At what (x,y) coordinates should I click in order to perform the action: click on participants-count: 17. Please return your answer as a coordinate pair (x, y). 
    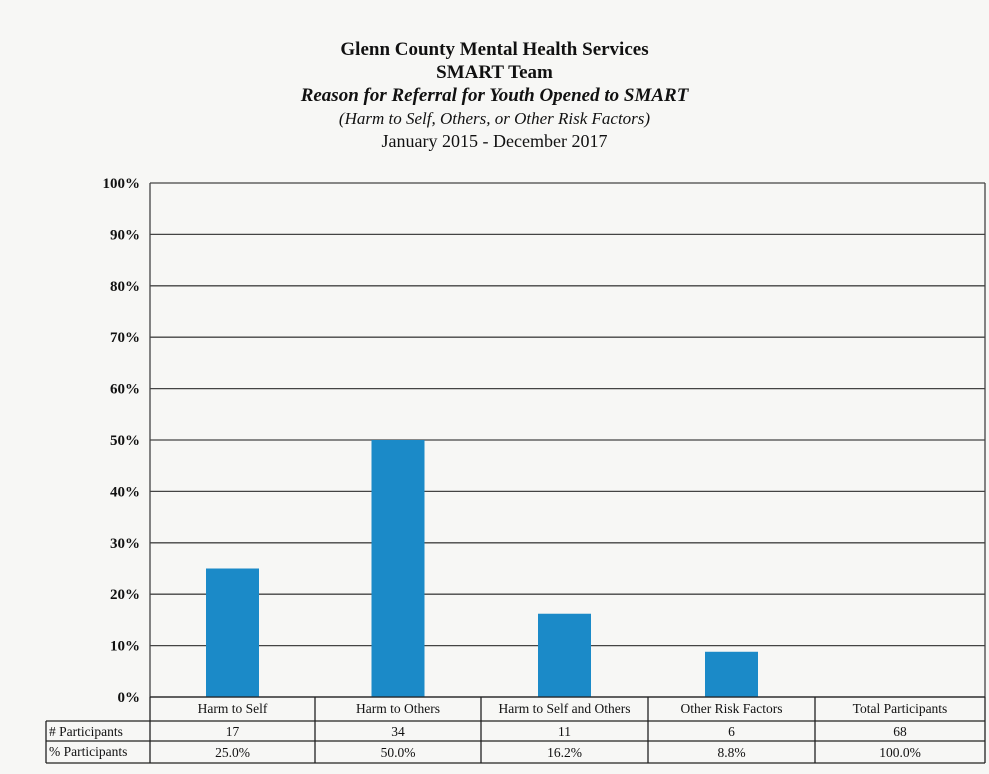
    Looking at the image, I should click on (233, 731).